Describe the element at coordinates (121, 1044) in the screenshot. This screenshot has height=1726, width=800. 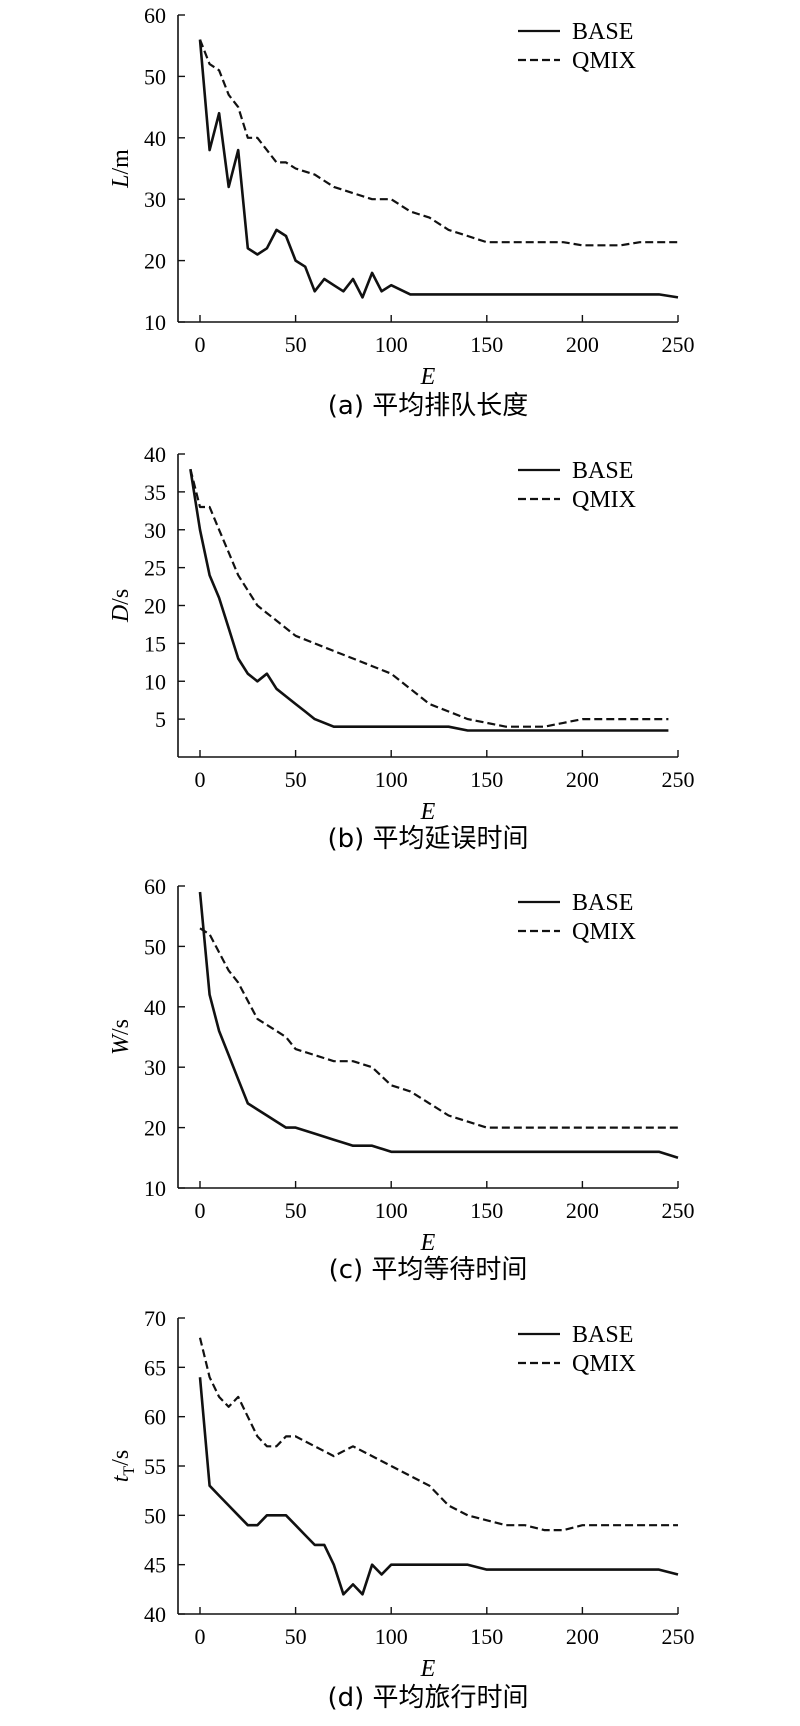
I see `y-axis-title-symbol: W` at that location.